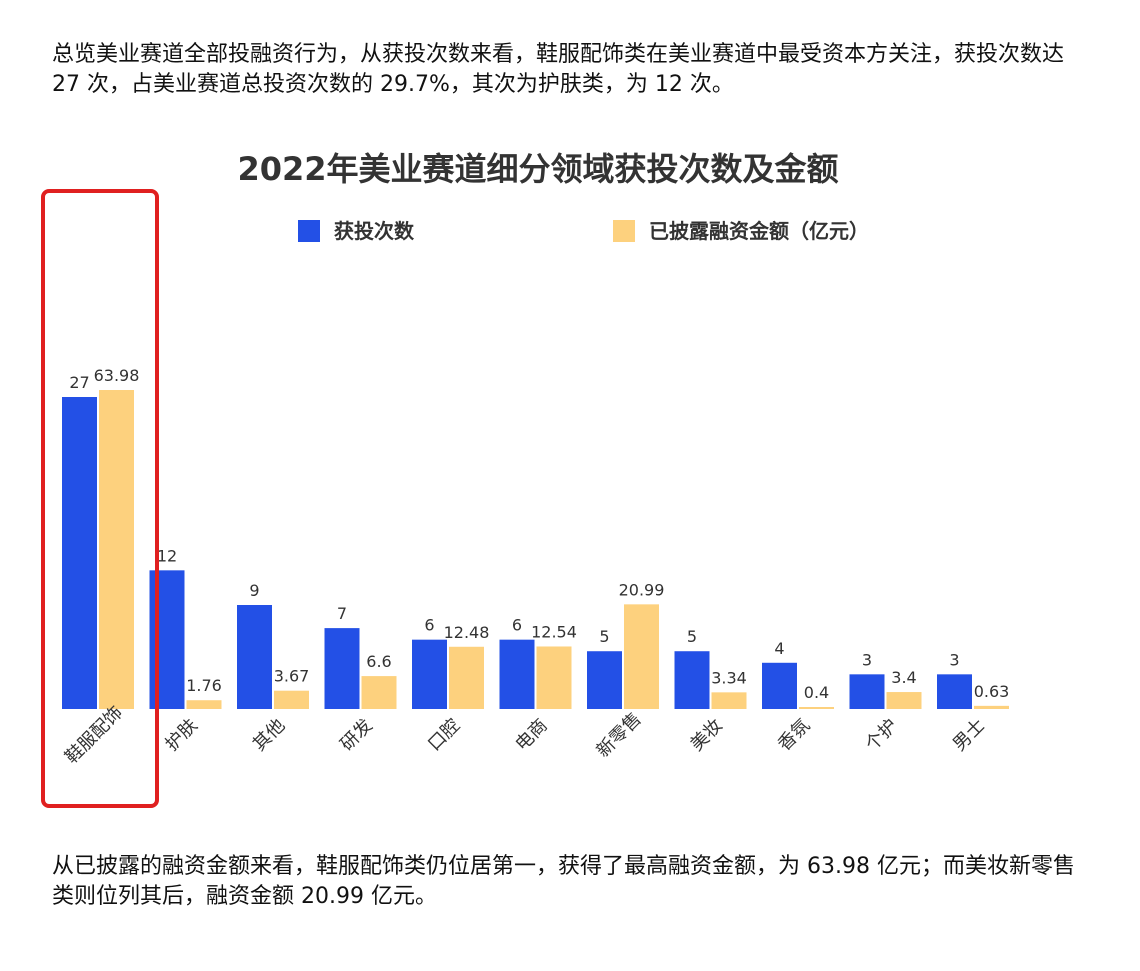 The height and width of the screenshot is (971, 1140). I want to click on value-label-amount-9: 3.4, so click(903, 677).